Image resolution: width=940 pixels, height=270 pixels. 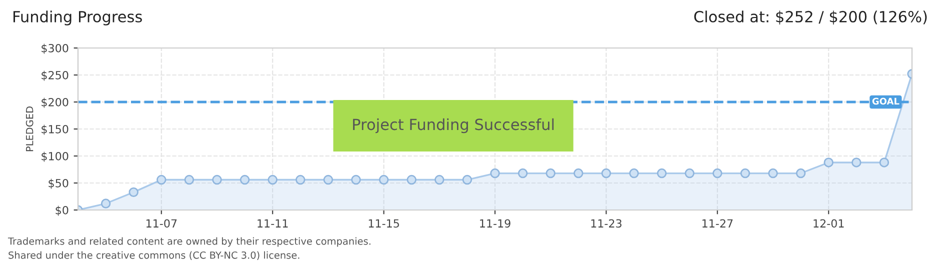 I want to click on text: Trademarks and related content are owned by their respective companies., so click(x=189, y=242).